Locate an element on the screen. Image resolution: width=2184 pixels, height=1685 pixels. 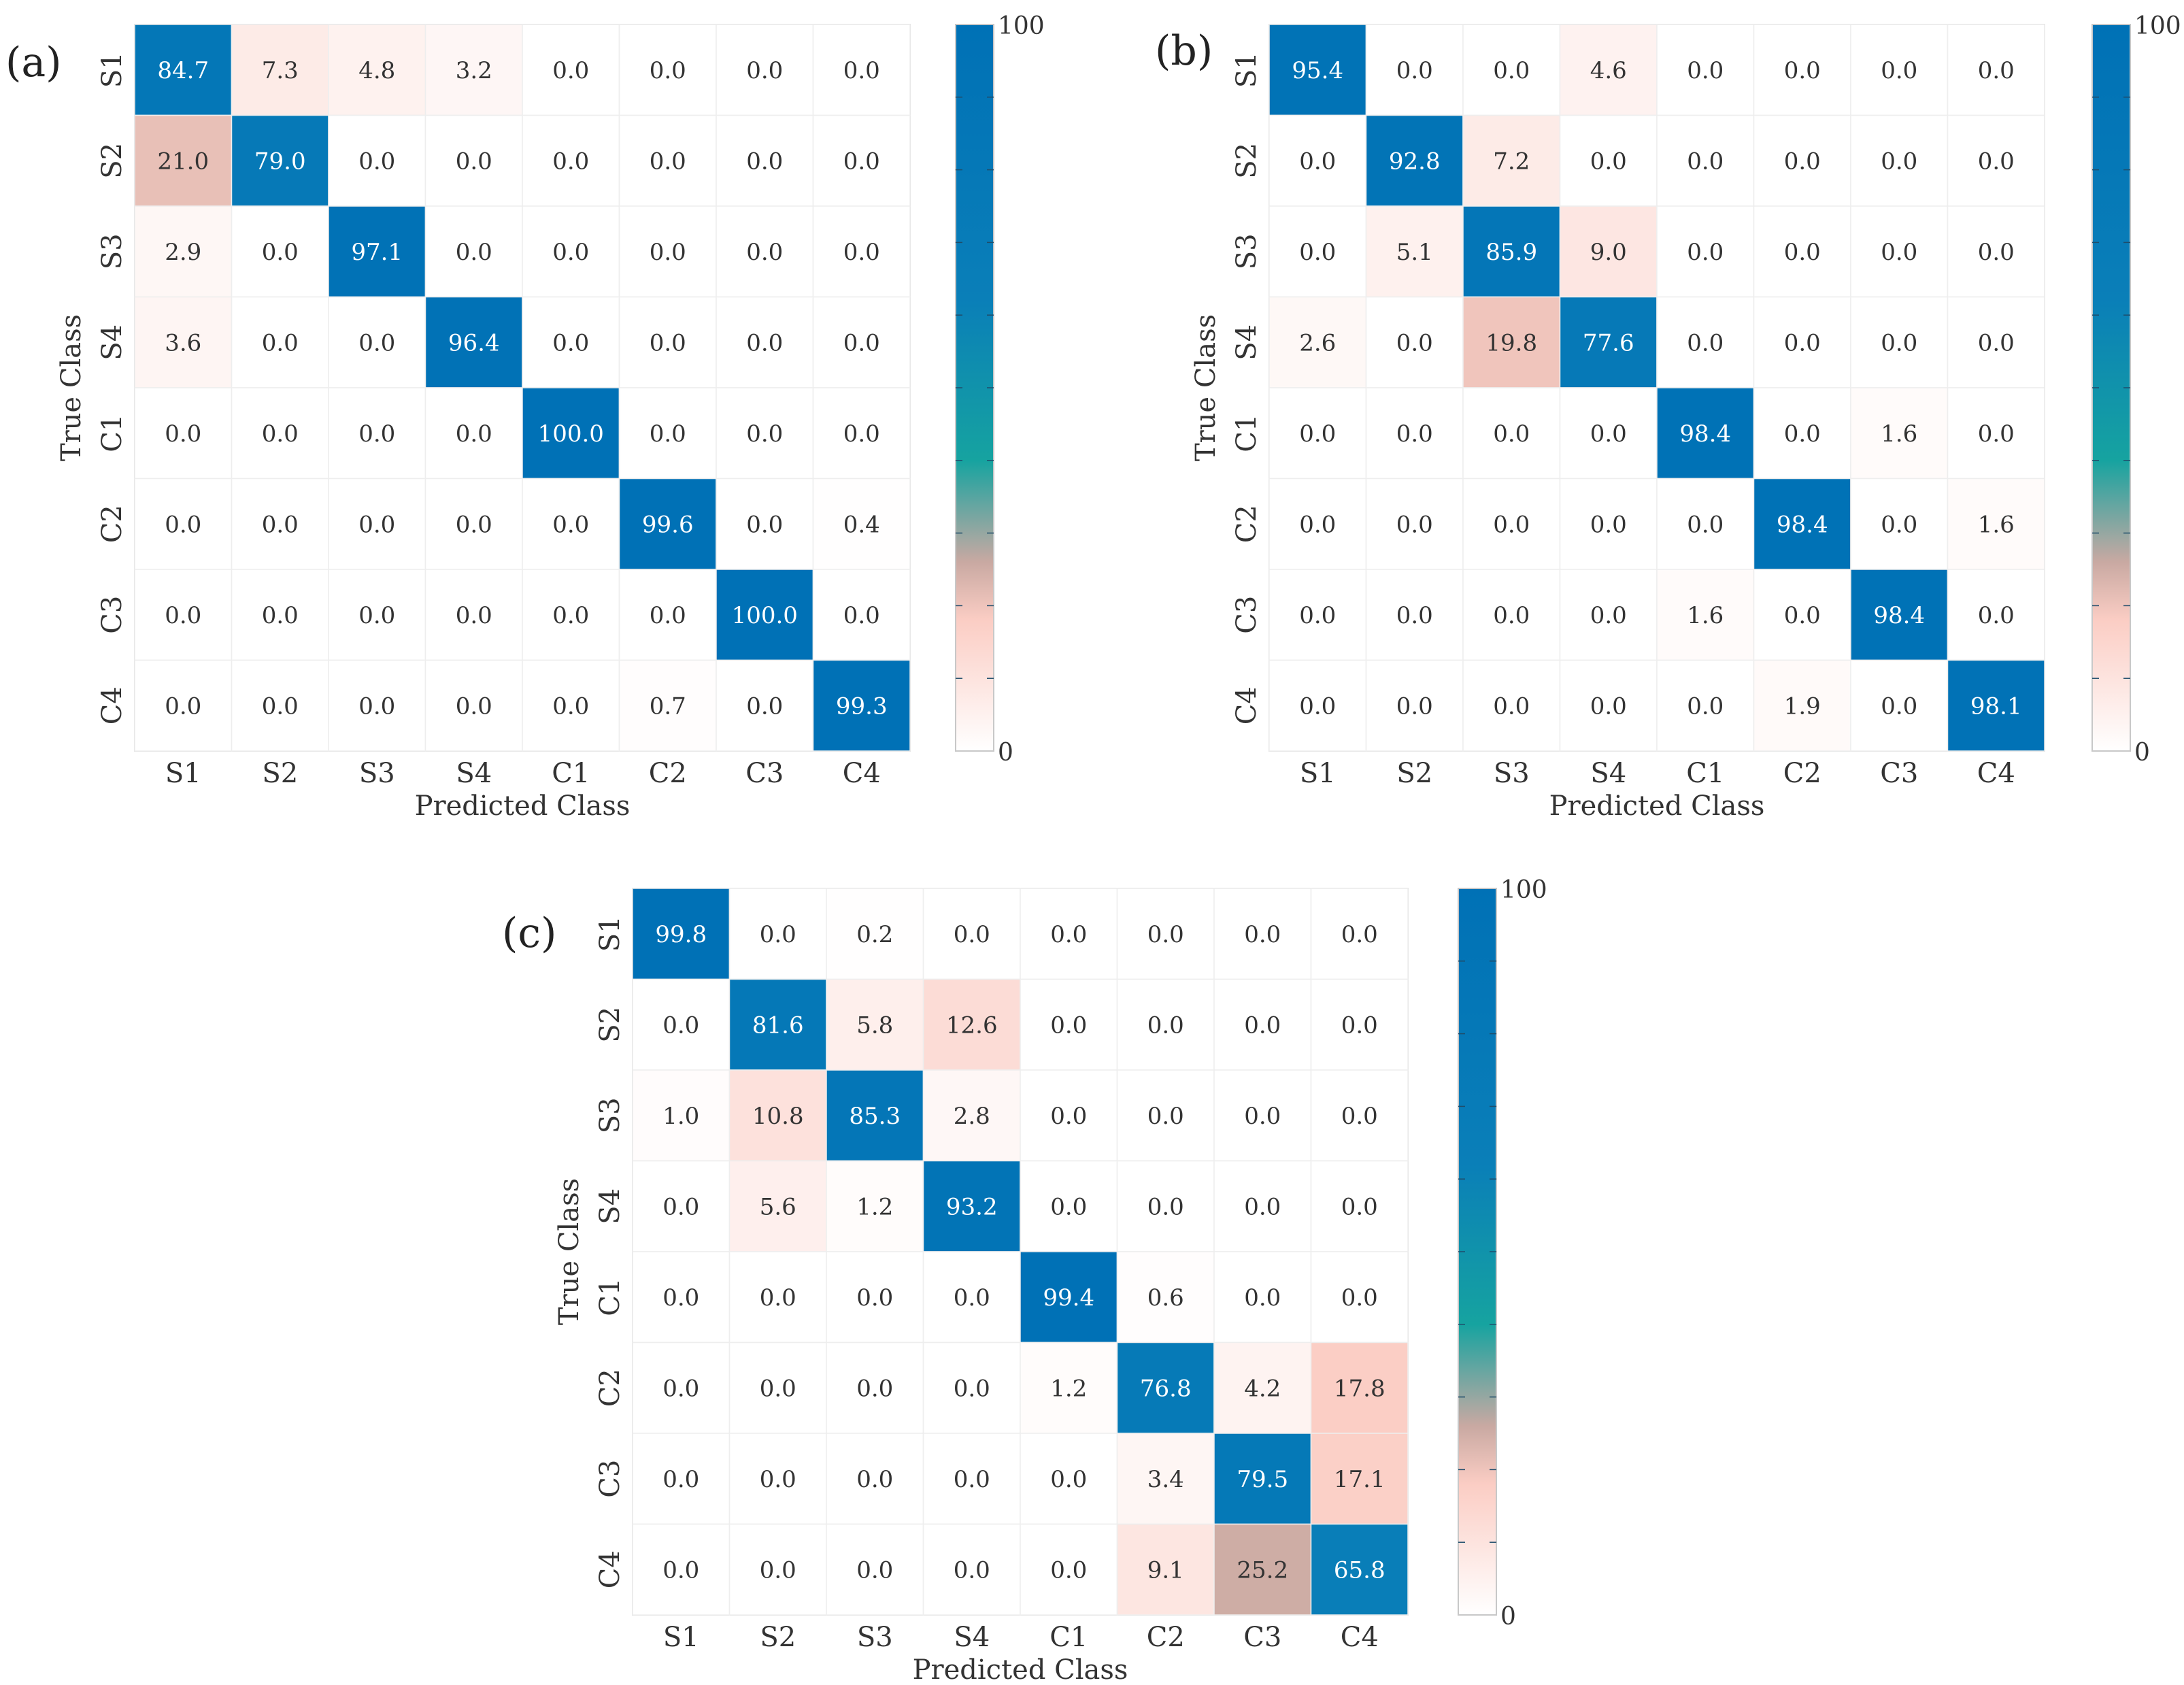
cell-value-label: 79.5 is located at coordinates (1262, 1480).